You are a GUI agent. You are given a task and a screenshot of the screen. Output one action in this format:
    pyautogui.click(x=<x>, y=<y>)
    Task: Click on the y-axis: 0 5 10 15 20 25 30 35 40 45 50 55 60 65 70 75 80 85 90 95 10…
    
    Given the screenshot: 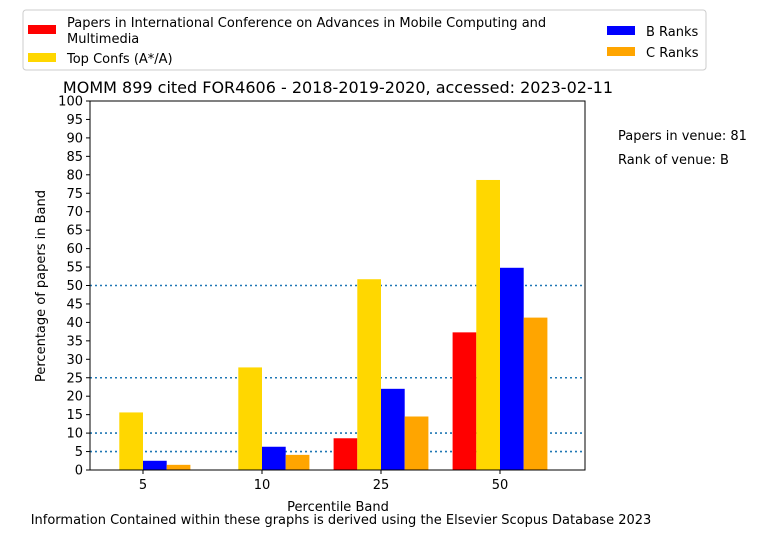 What is the action you would take?
    pyautogui.click(x=74, y=287)
    